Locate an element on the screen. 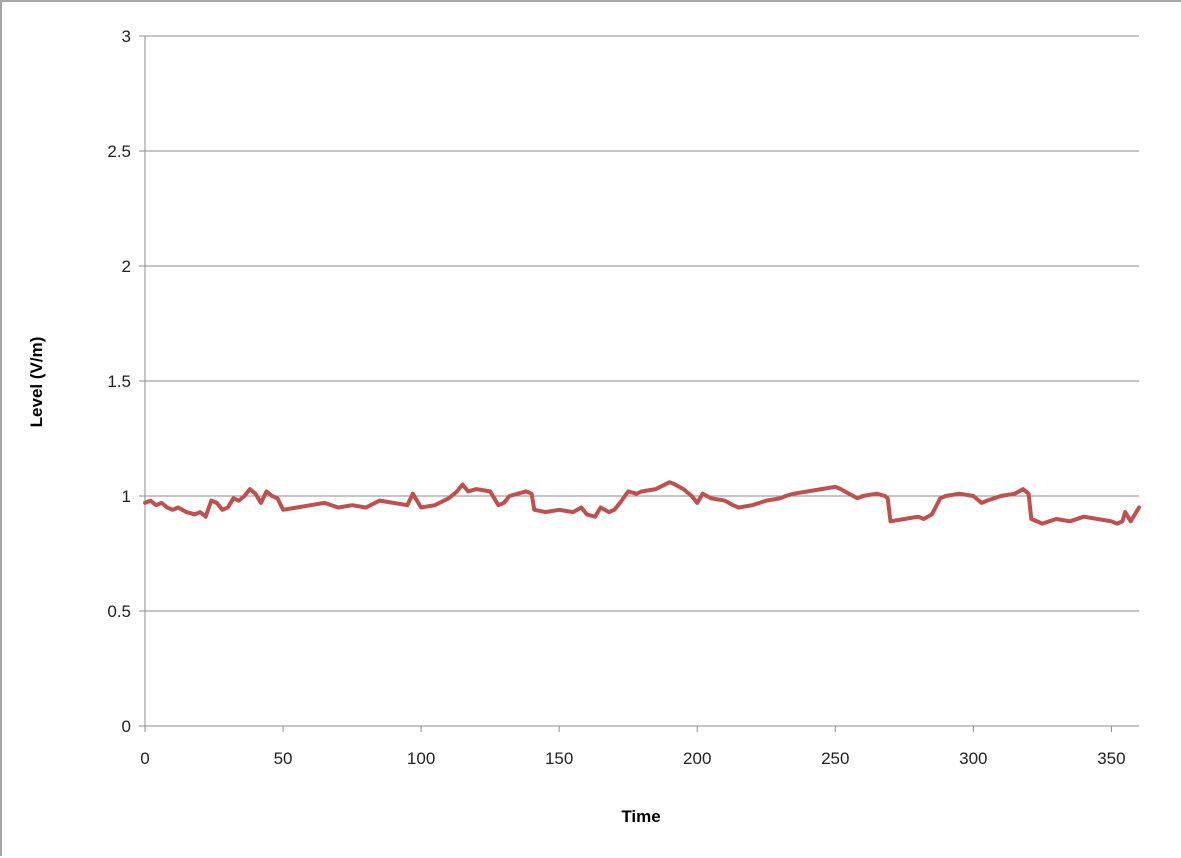 This screenshot has width=1181, height=858. x-tick-label: 50 is located at coordinates (283, 758).